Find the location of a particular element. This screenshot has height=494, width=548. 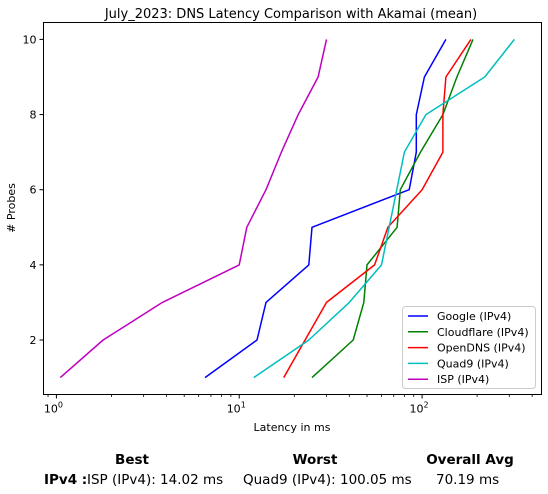

x-axis-label: Latency in ms is located at coordinates (292, 427).